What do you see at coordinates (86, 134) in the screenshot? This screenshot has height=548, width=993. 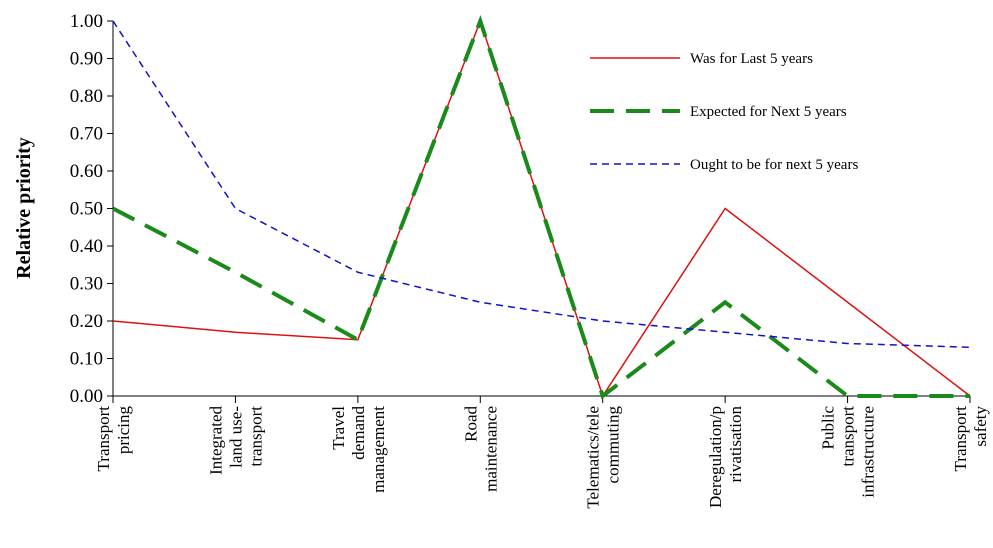 I see `y-tick-label: 0.70` at bounding box center [86, 134].